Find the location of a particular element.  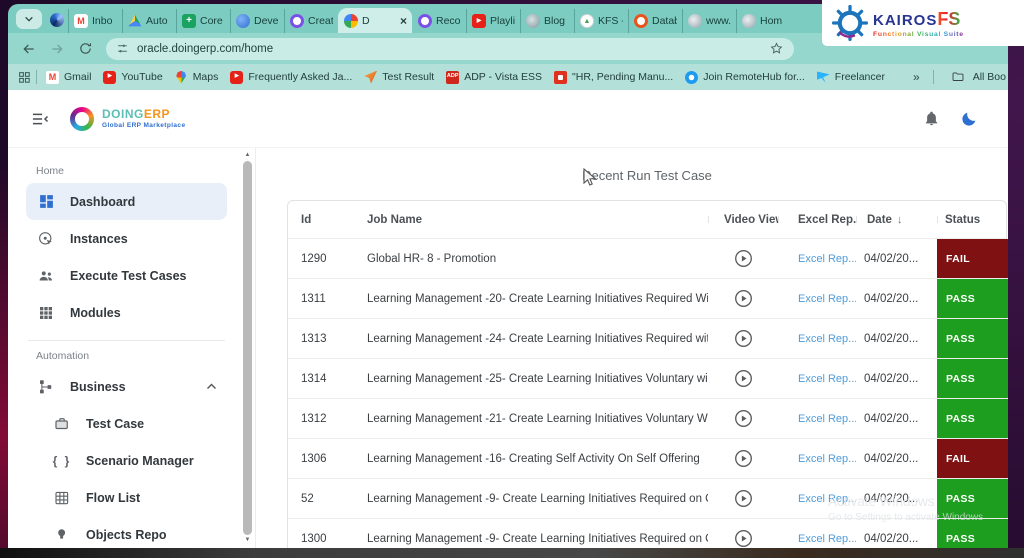

bookmark-star-icon is located at coordinates (776, 48).